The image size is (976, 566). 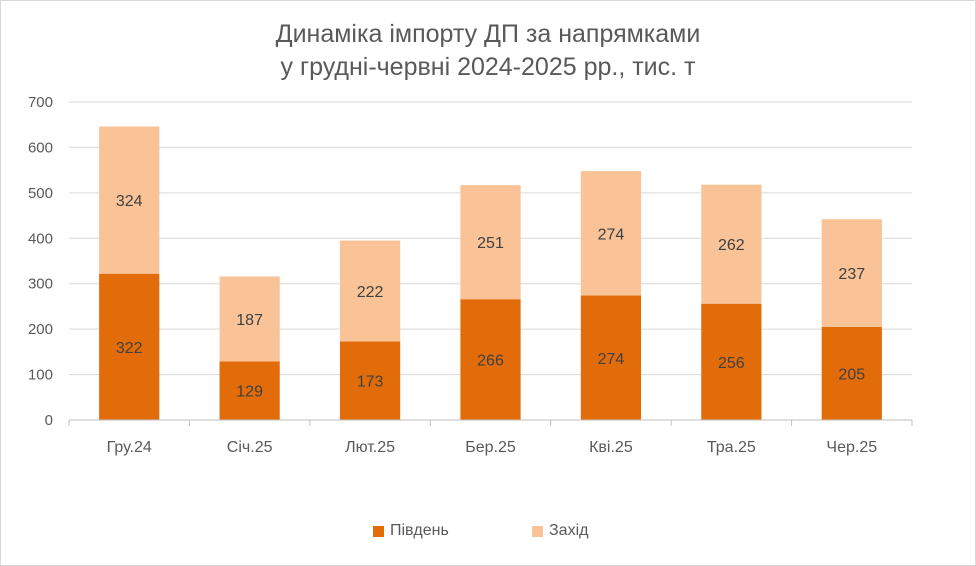 What do you see at coordinates (370, 447) in the screenshot?
I see `x-tick-label: Лют.25` at bounding box center [370, 447].